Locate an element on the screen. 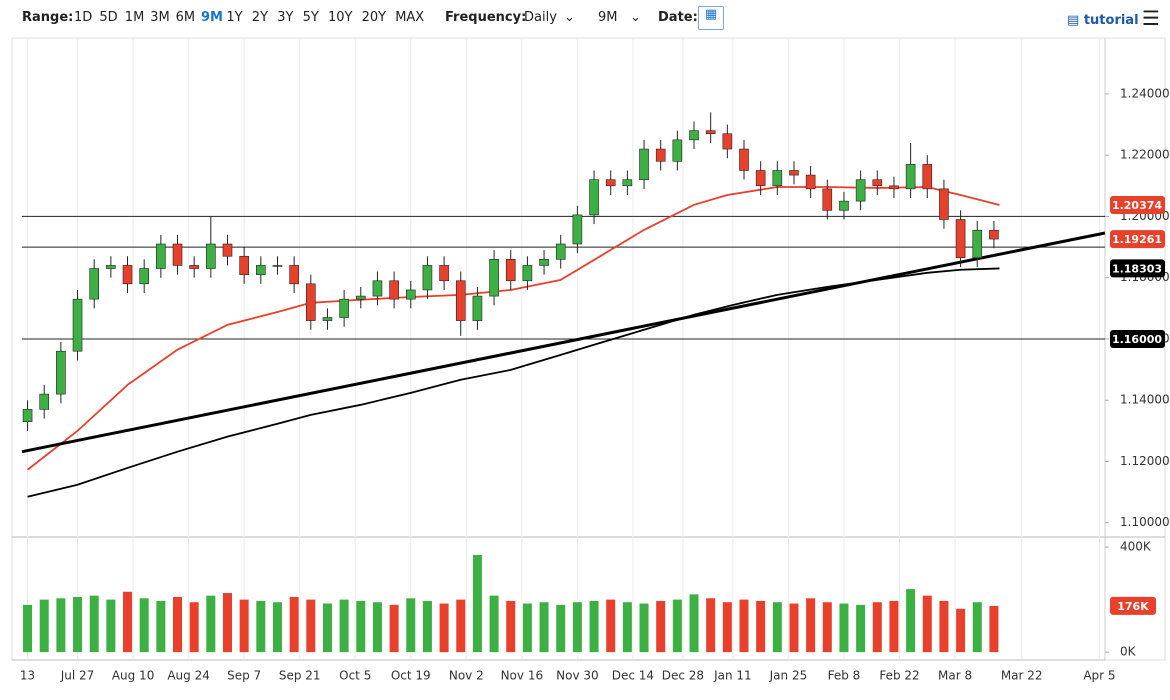  x-tick-label: Nov 30 is located at coordinates (577, 676).